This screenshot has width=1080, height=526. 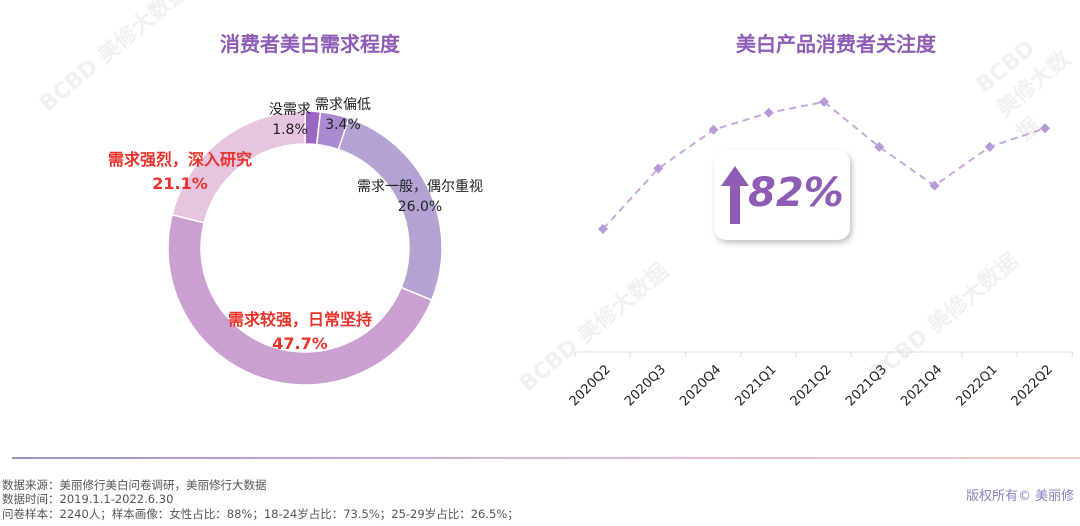 I want to click on x-tick-label: 2021Q4, so click(x=921, y=385).